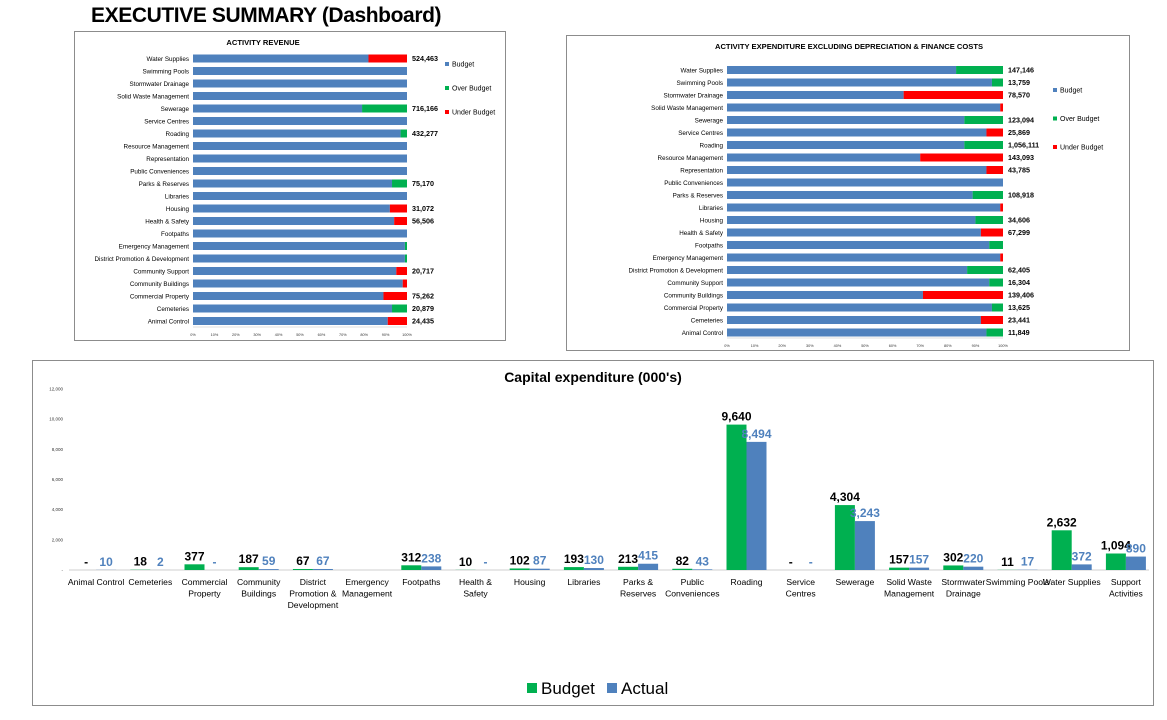 The width and height of the screenshot is (1167, 720). What do you see at coordinates (322, 569) in the screenshot?
I see `bar-actual-district-promotion-and-development` at bounding box center [322, 569].